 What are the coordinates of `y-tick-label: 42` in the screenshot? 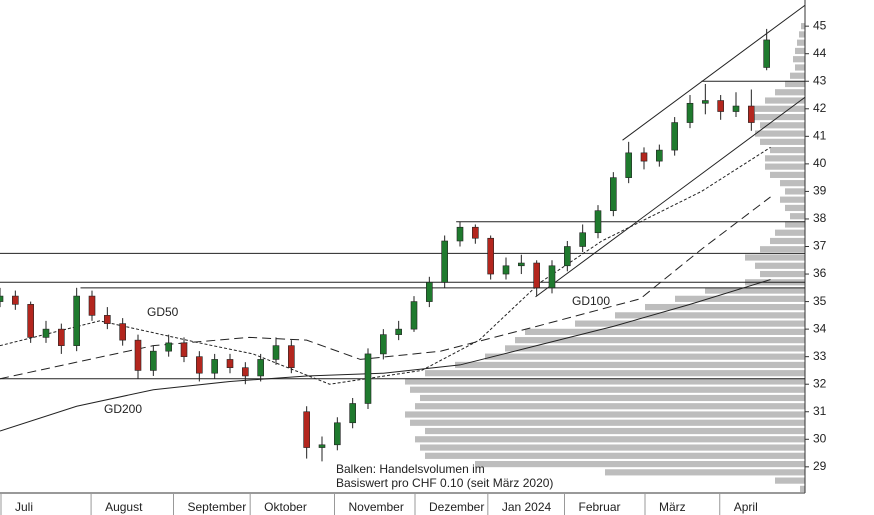 It's located at (820, 108).